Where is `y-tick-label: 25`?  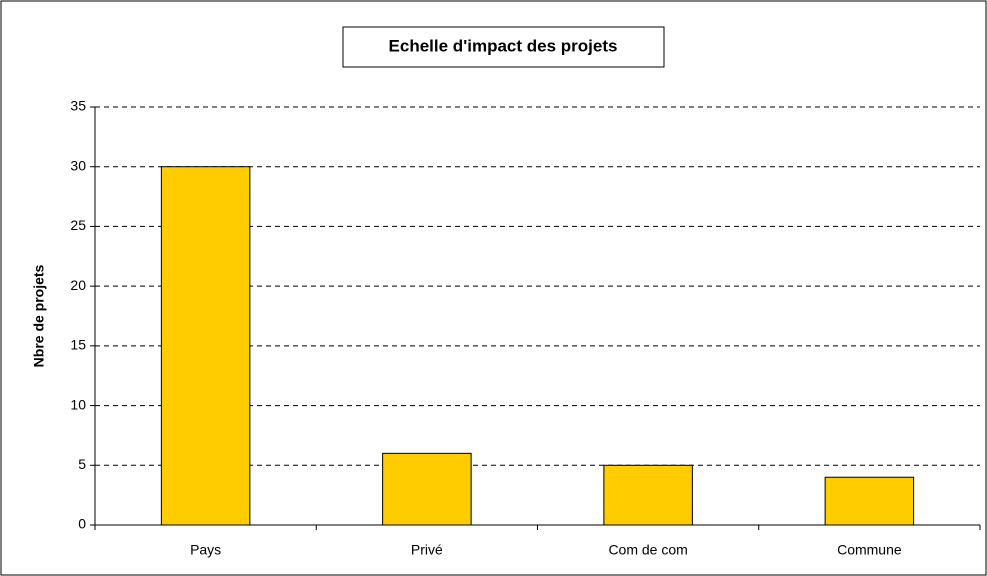 y-tick-label: 25 is located at coordinates (78, 225).